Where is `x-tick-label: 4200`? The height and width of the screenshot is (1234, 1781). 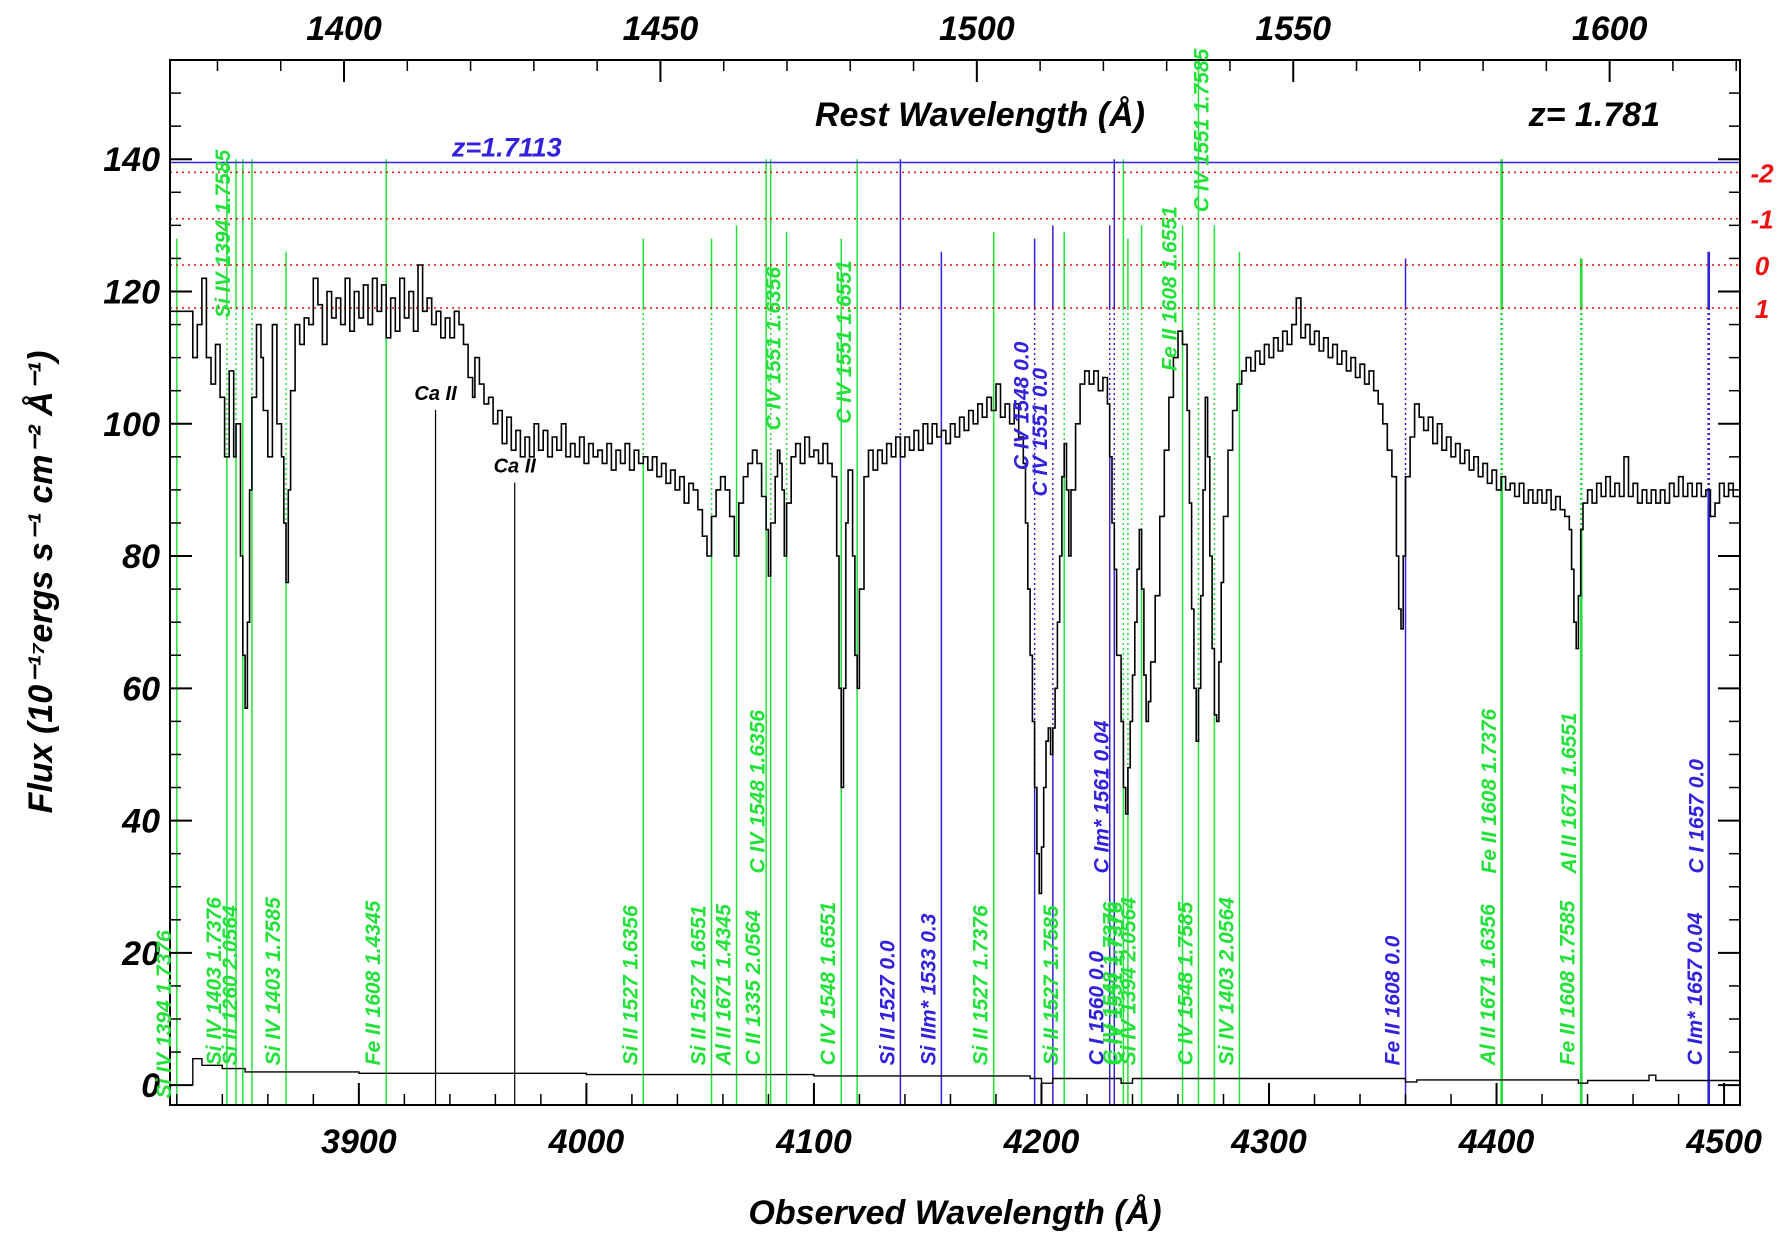 x-tick-label: 4200 is located at coordinates (1041, 1142).